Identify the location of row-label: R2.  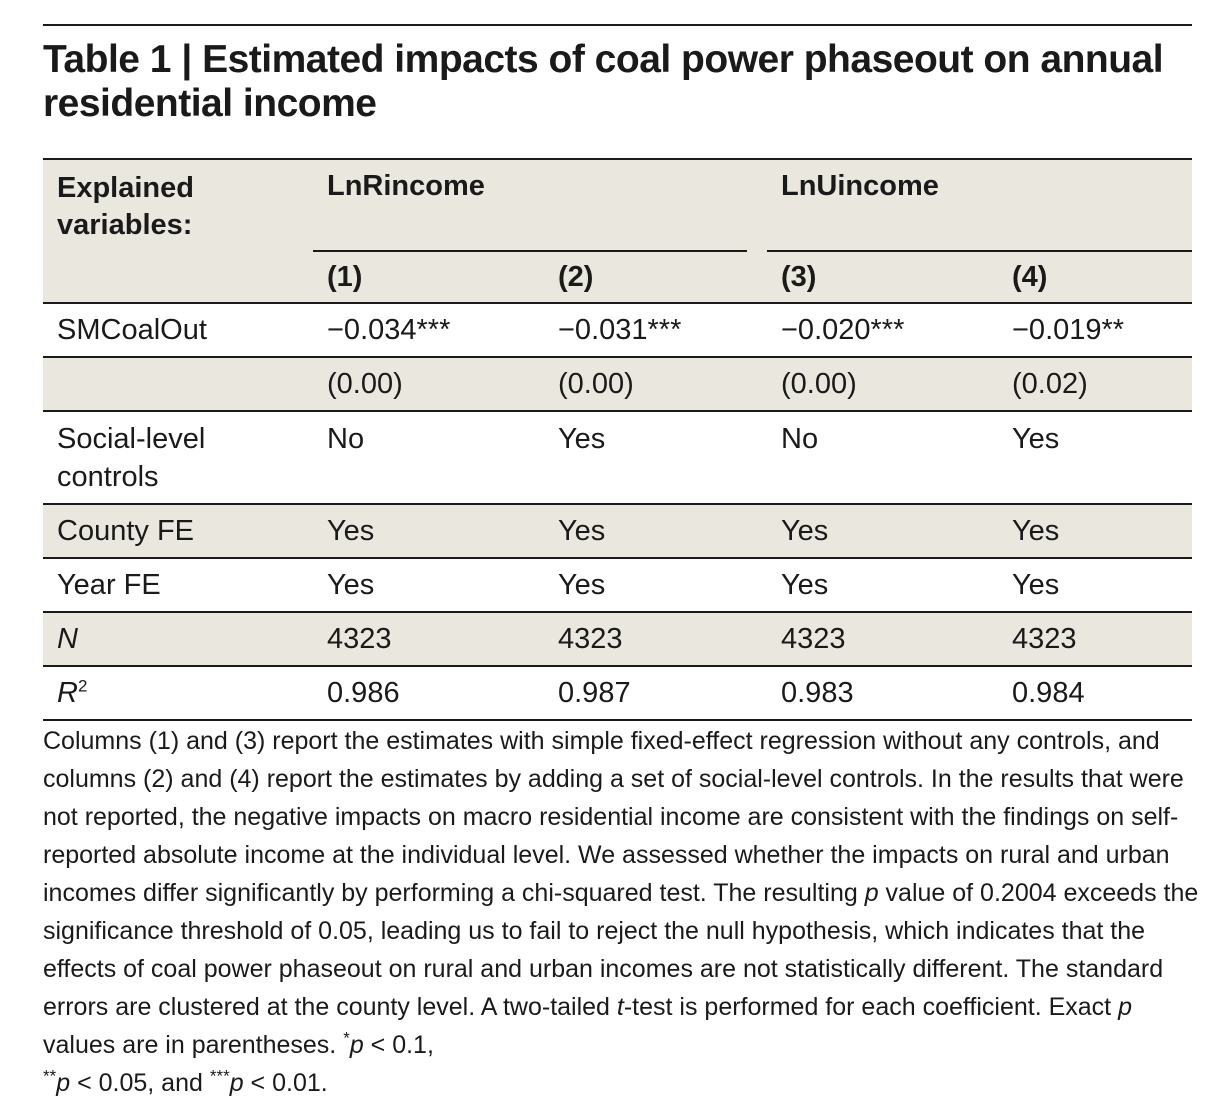
(178, 693).